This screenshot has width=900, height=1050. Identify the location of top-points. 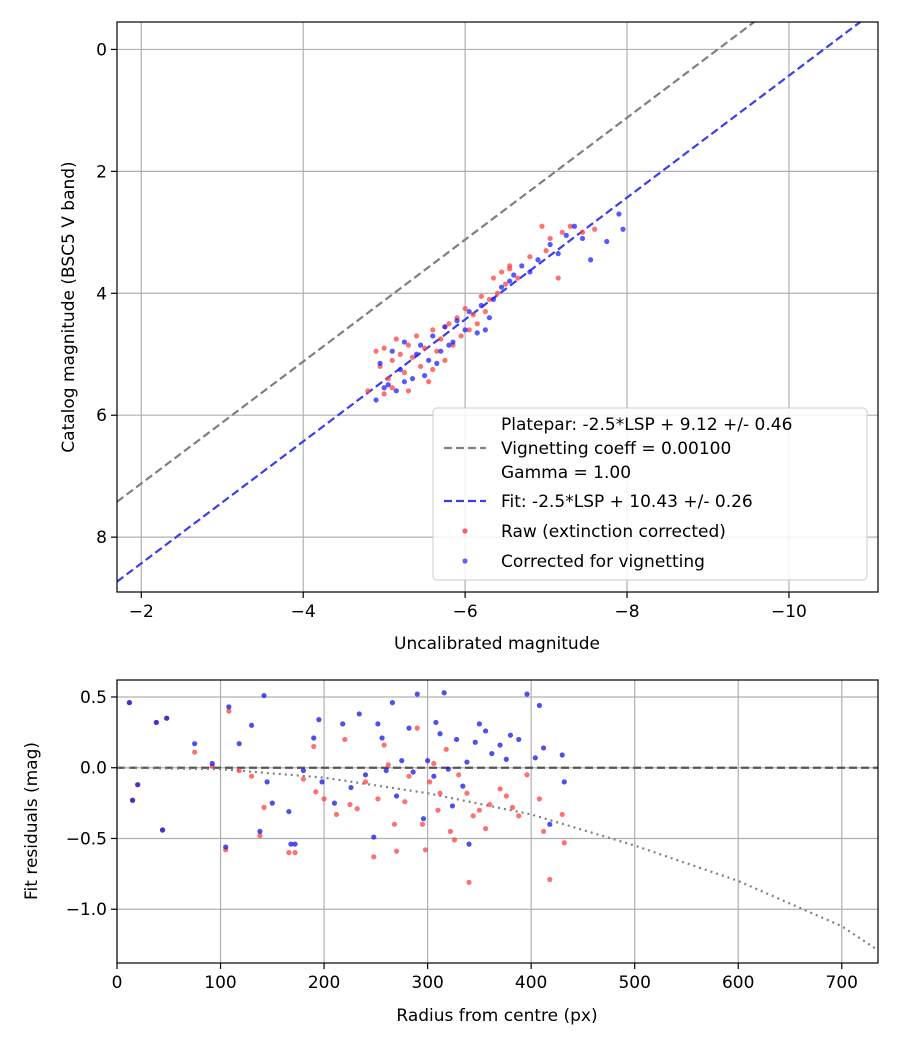
(495, 307).